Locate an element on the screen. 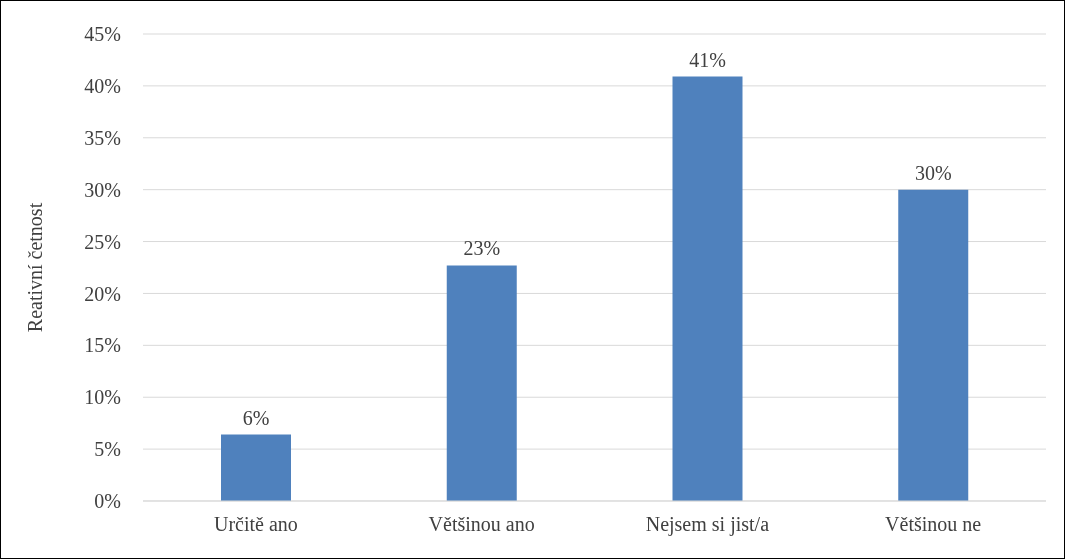  data-label: 6% is located at coordinates (256, 417).